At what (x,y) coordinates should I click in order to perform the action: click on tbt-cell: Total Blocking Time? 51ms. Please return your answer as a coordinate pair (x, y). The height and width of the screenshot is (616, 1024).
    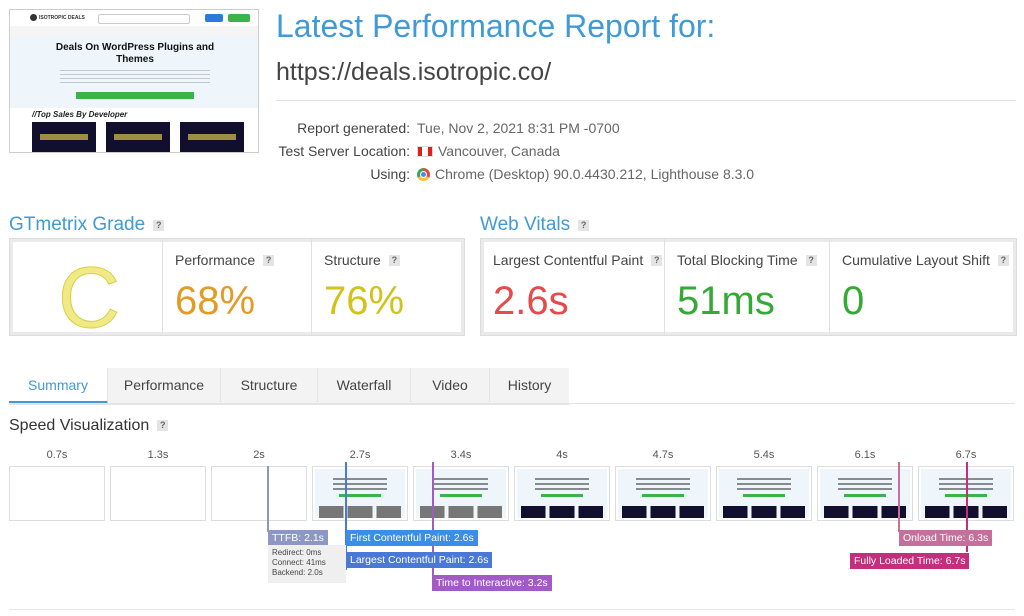
    Looking at the image, I should click on (746, 287).